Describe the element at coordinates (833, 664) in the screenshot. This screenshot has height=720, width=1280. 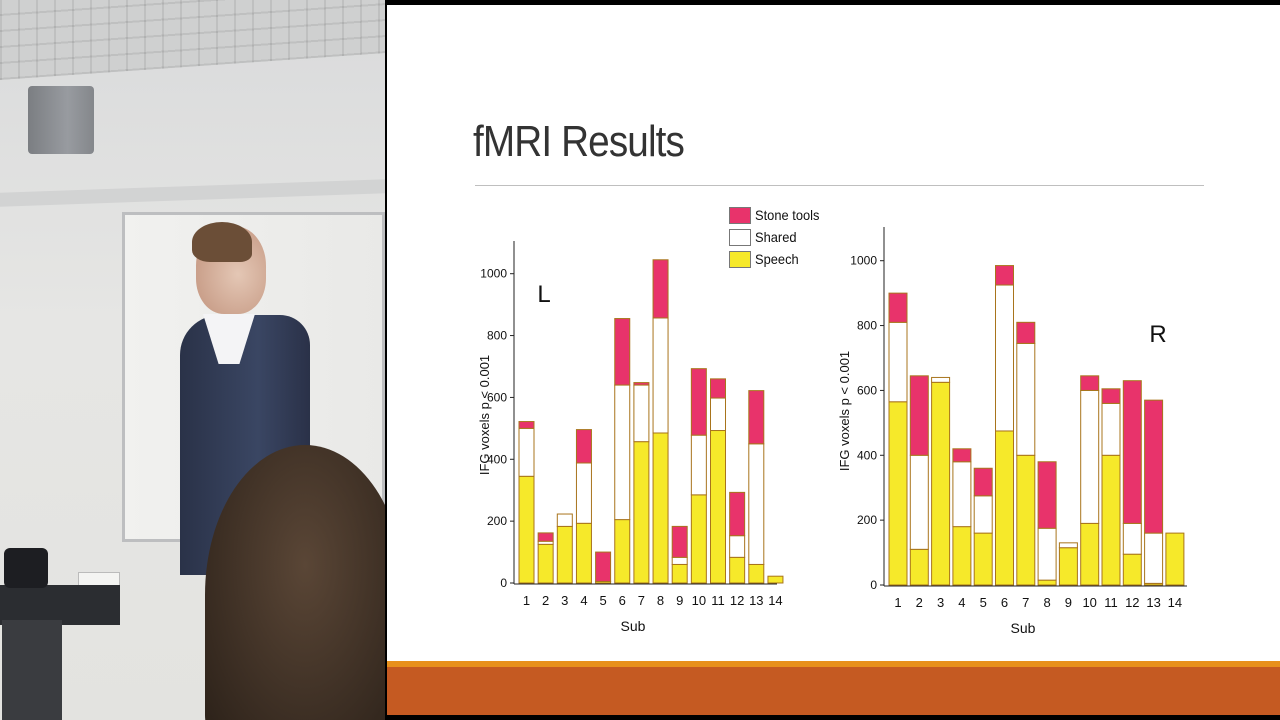
I see `slide-footer-accent` at that location.